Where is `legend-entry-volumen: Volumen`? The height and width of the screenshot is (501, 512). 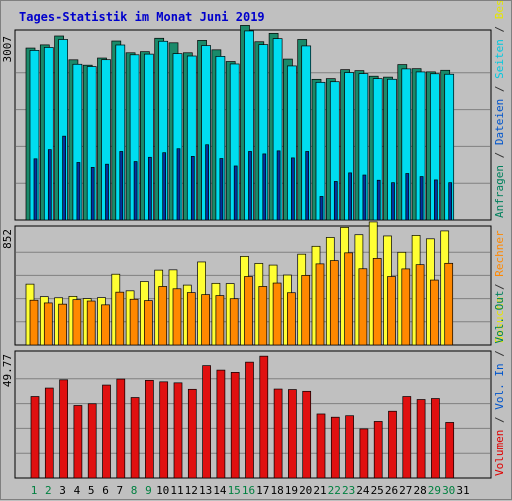 legend-entry-volumen: Volumen is located at coordinates (499, 453).